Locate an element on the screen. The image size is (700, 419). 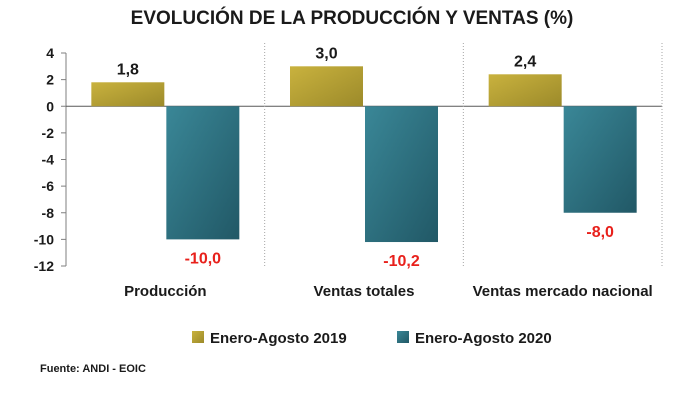
y-tick-label: -2 is located at coordinates (48, 133).